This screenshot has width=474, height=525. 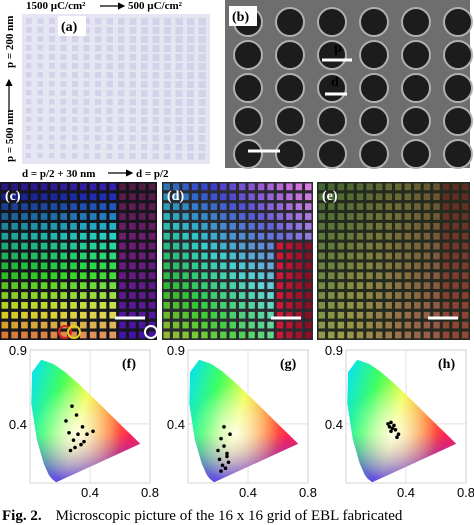 I want to click on x-tick-label: 0.8, so click(x=465, y=492).